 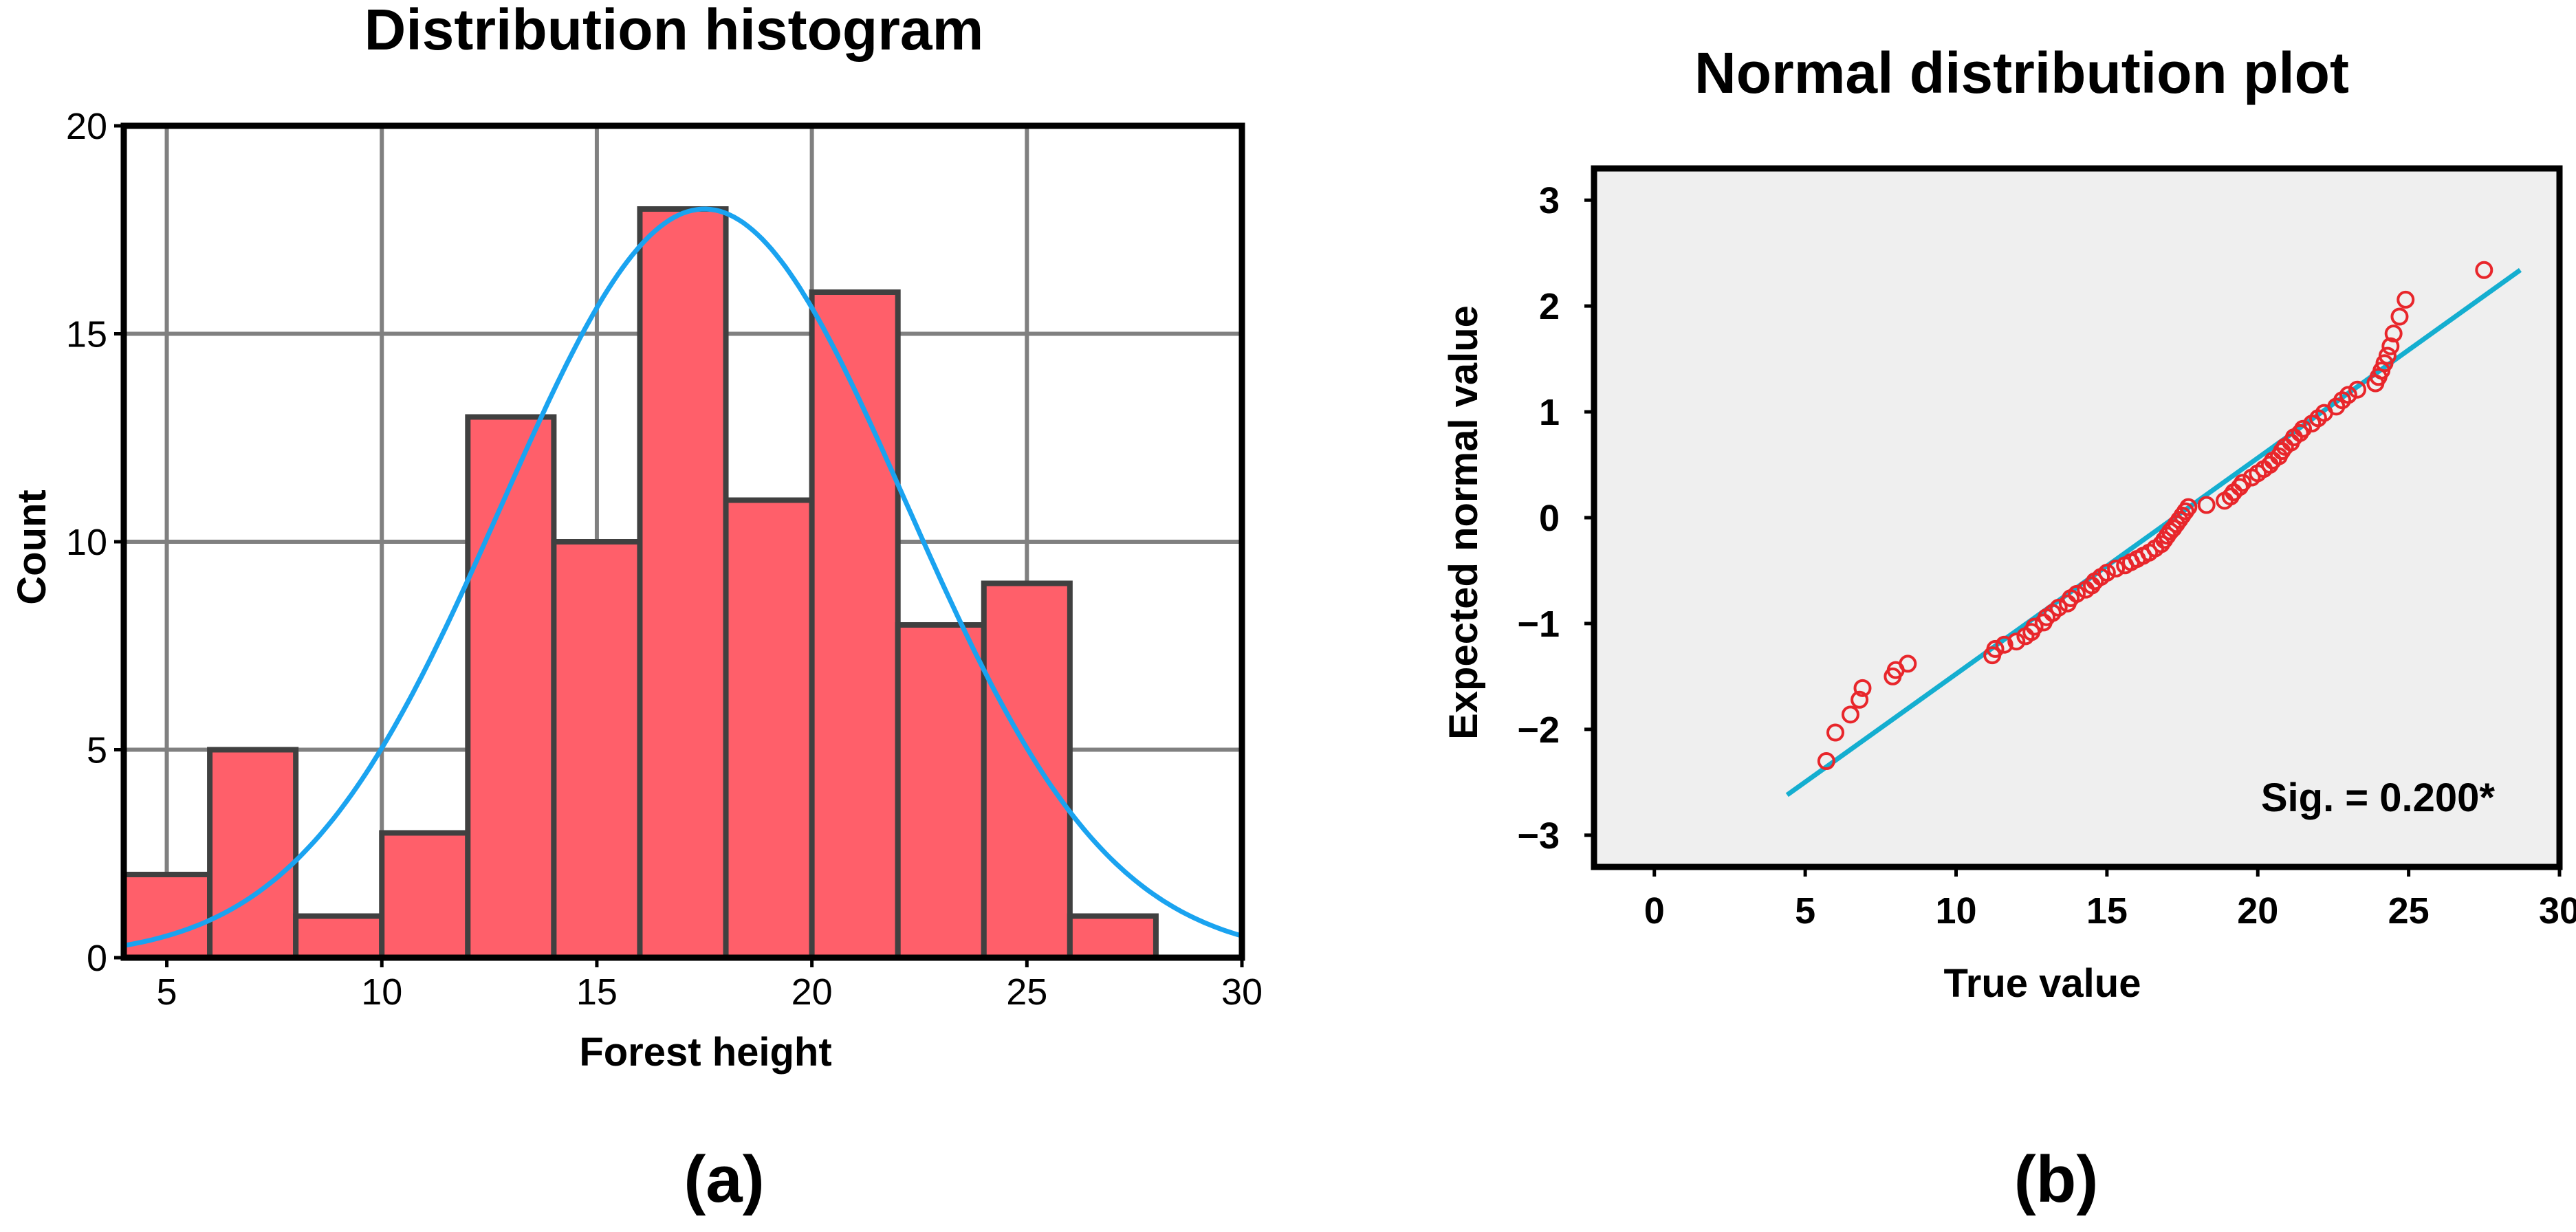 I want to click on histogram-x-tick-label: 5, so click(x=167, y=992).